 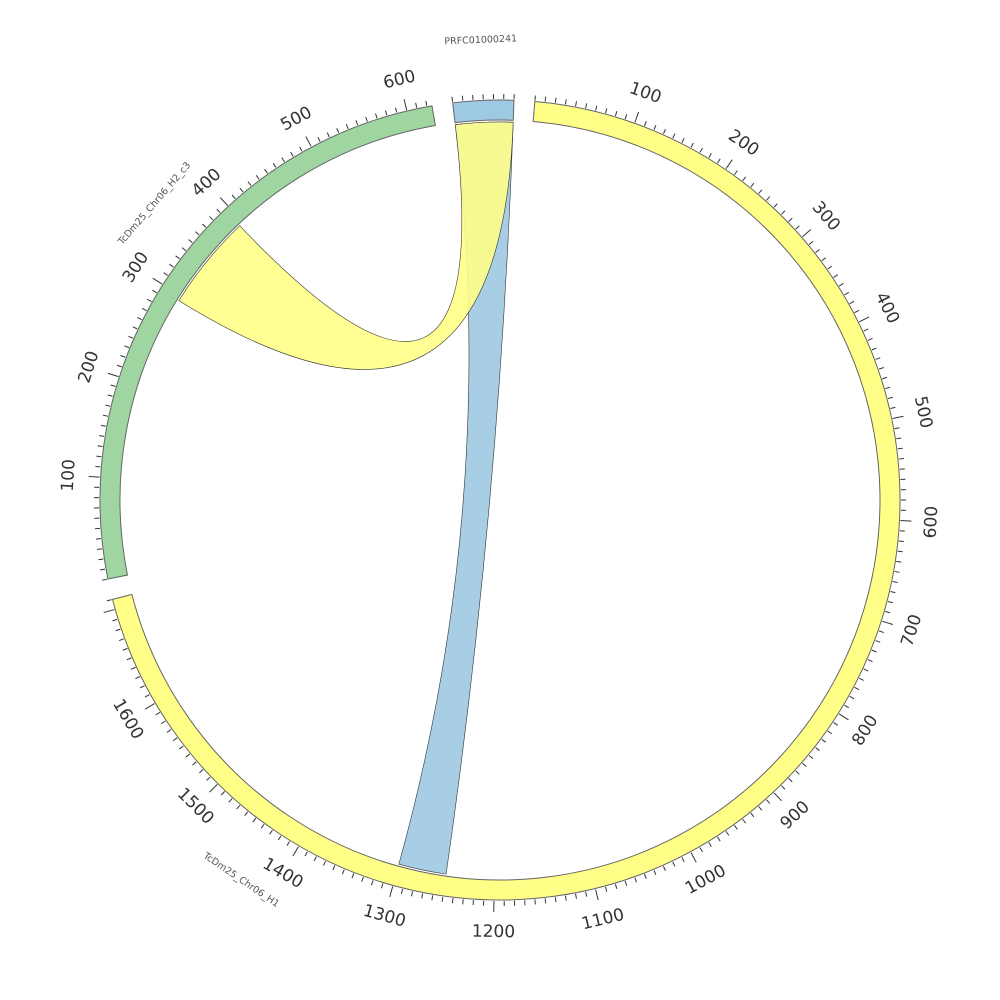 What do you see at coordinates (399, 79) in the screenshot?
I see `tick-label-h2-600: 600` at bounding box center [399, 79].